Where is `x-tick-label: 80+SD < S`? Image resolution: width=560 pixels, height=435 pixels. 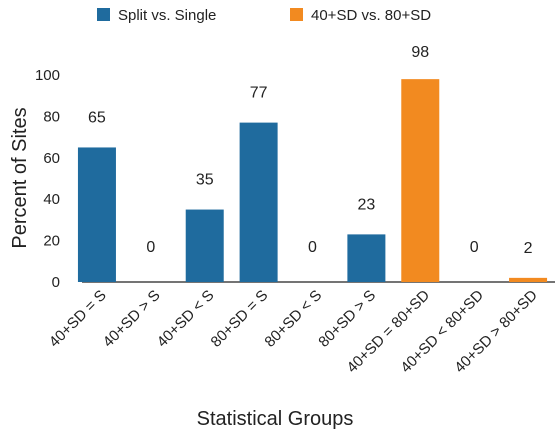 x-tick-label: 80+SD < S is located at coordinates (293, 319).